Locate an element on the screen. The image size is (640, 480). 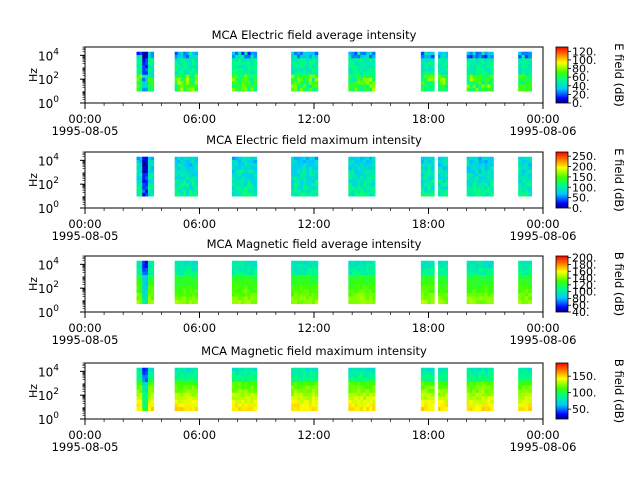
colorbar-tick-label: 200. is located at coordinates (584, 258).